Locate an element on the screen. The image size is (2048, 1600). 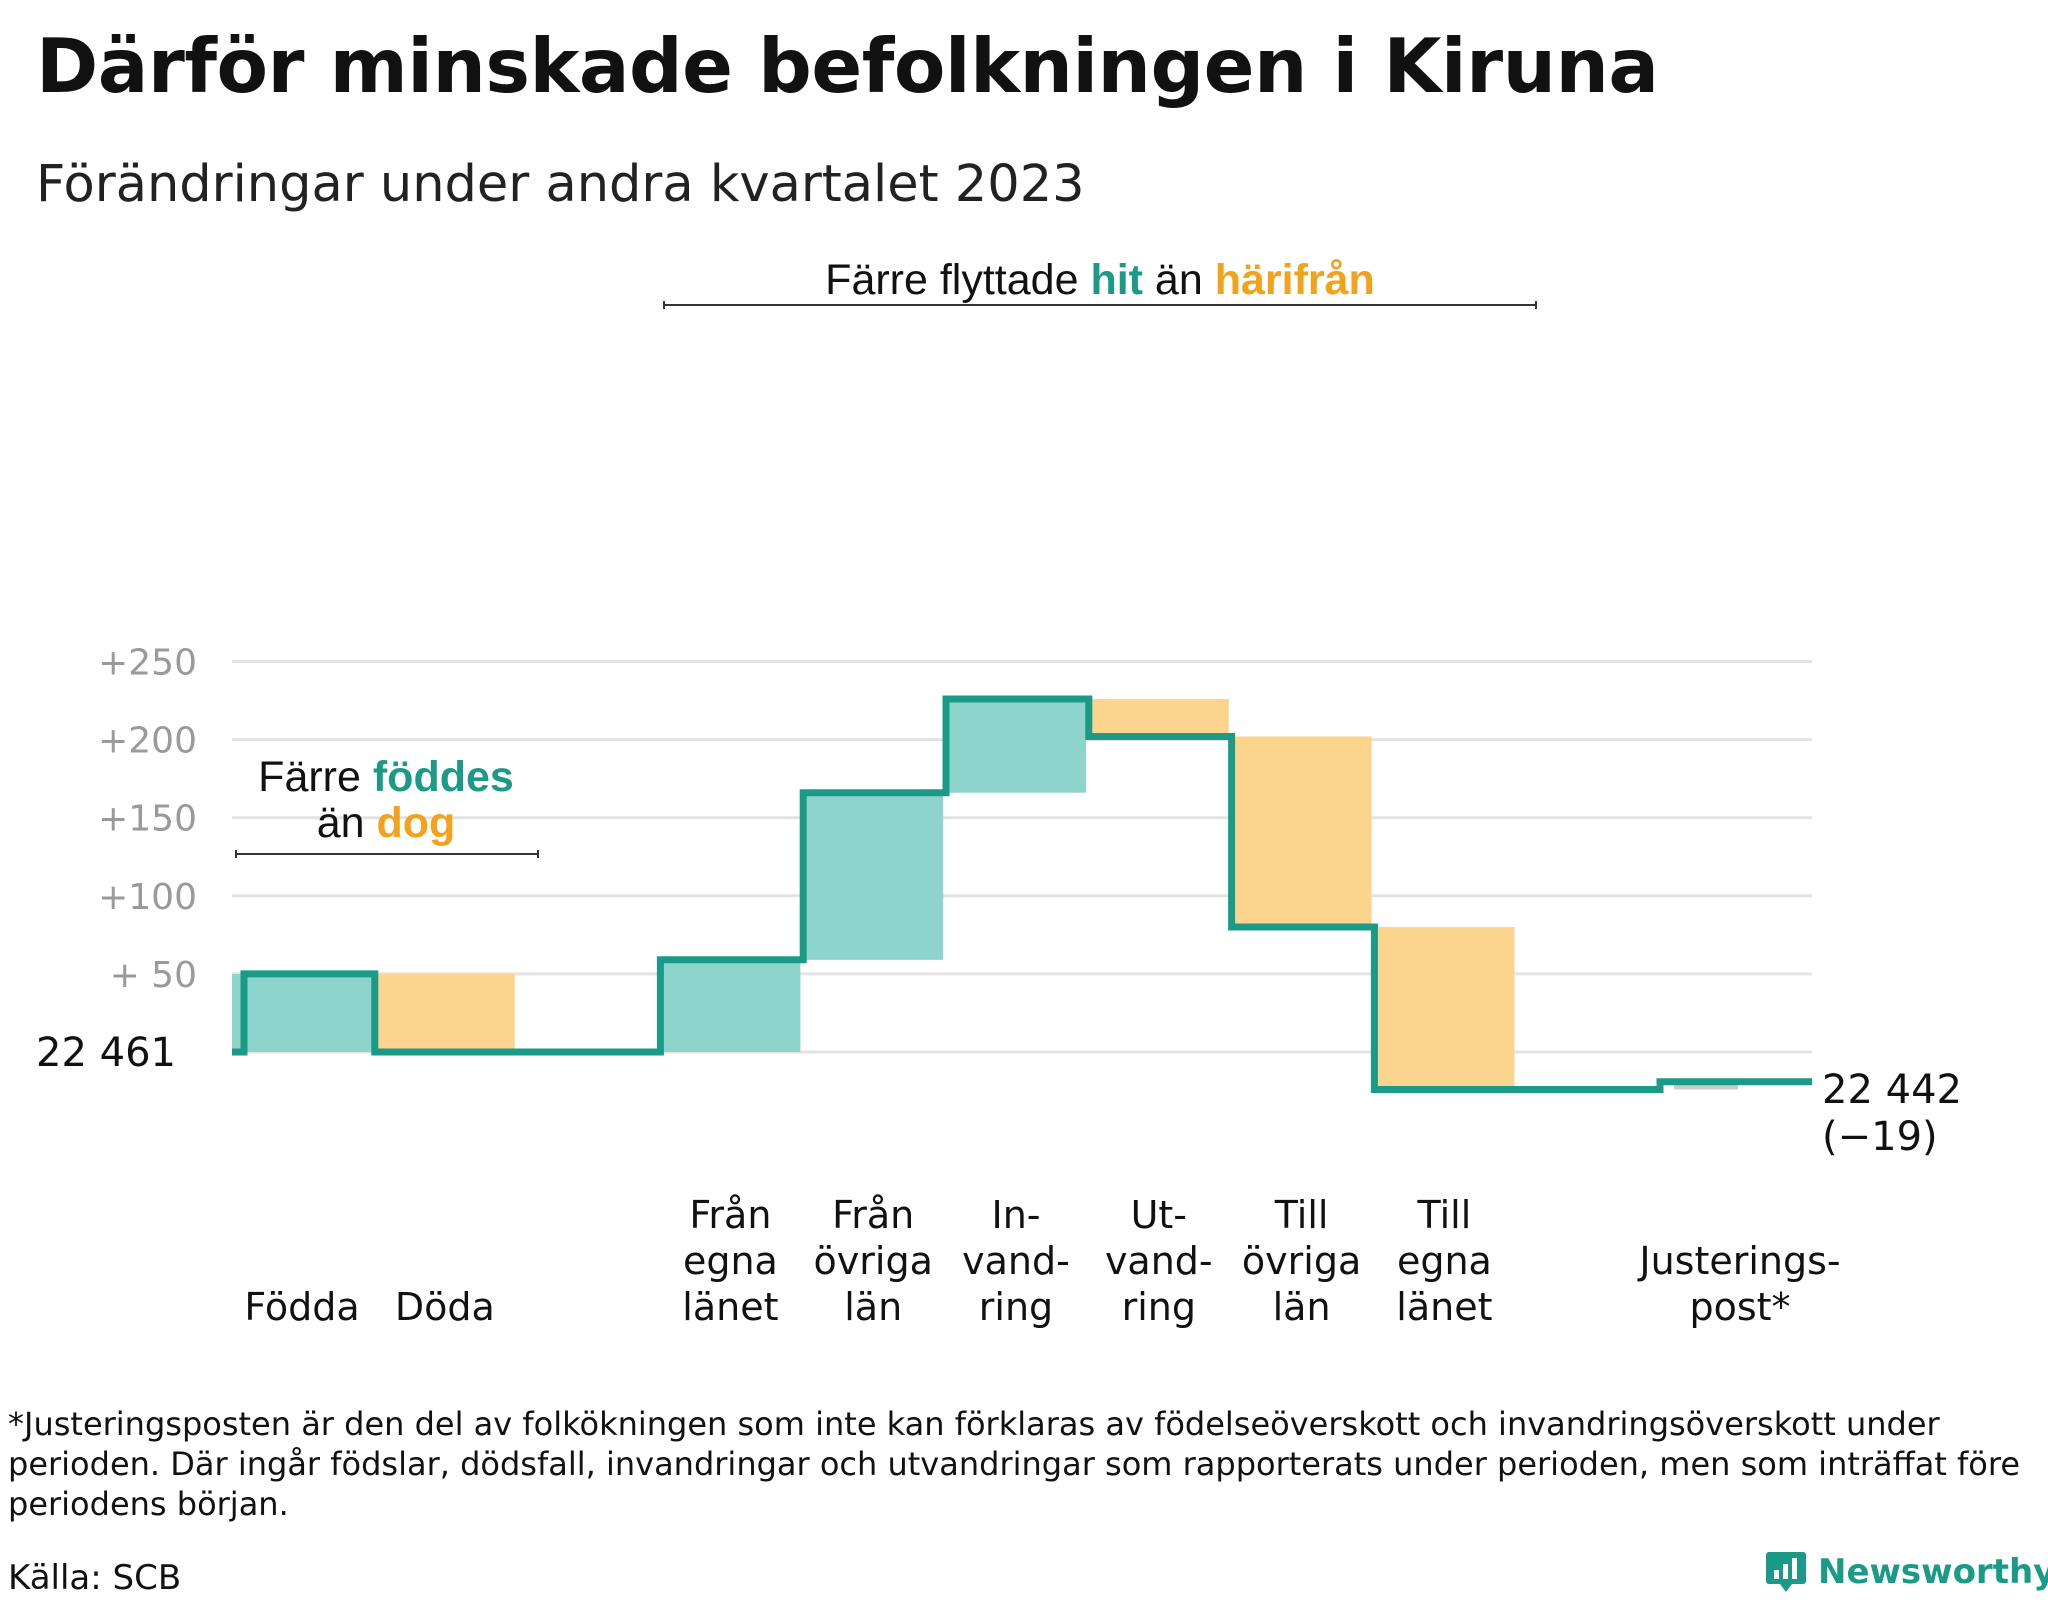
y-tick-label: +200 is located at coordinates (147, 741).